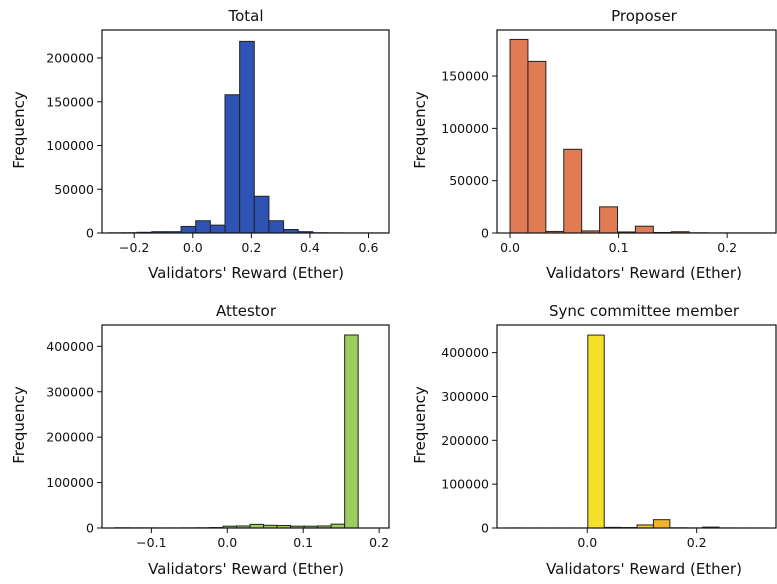 The width and height of the screenshot is (777, 584). What do you see at coordinates (727, 247) in the screenshot?
I see `panel-proposer-xtick-label: 0.2` at bounding box center [727, 247].